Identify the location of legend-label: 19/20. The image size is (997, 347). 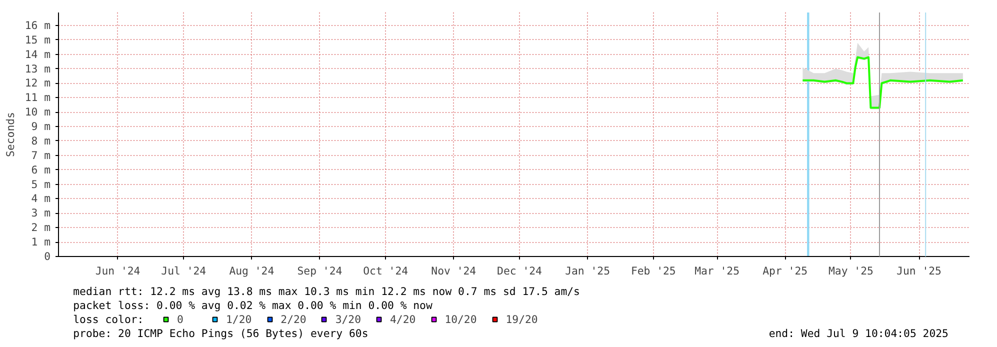
(522, 319).